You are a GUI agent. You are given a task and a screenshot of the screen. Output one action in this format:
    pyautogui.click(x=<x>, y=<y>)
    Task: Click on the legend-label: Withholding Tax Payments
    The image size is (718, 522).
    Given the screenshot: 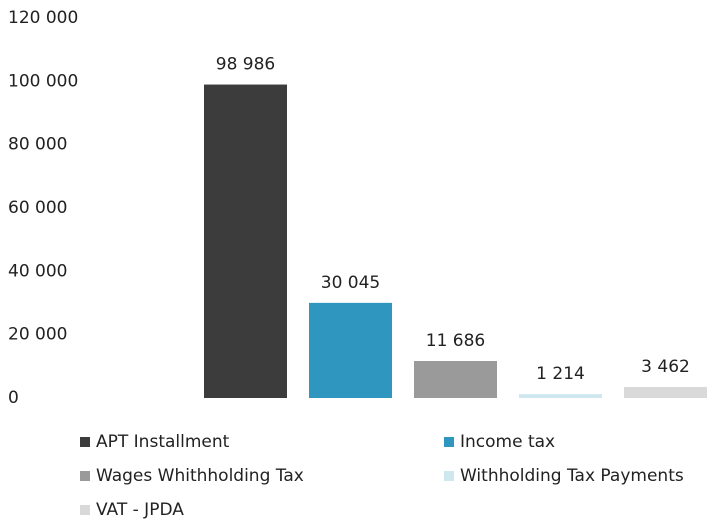 What is the action you would take?
    pyautogui.click(x=572, y=476)
    